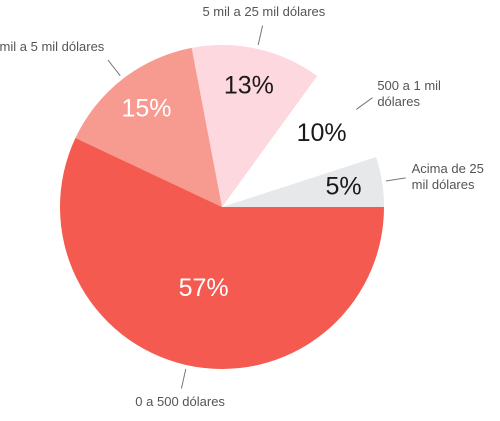 The width and height of the screenshot is (500, 421). Describe the element at coordinates (322, 133) in the screenshot. I see `value-label: 10%` at that location.